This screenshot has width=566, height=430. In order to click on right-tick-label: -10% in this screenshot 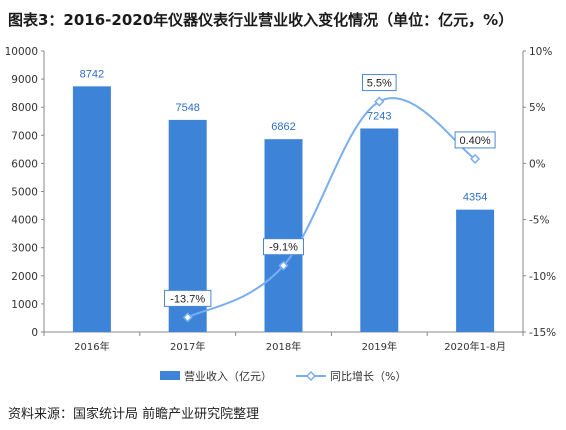, I will do `click(542, 277)`.